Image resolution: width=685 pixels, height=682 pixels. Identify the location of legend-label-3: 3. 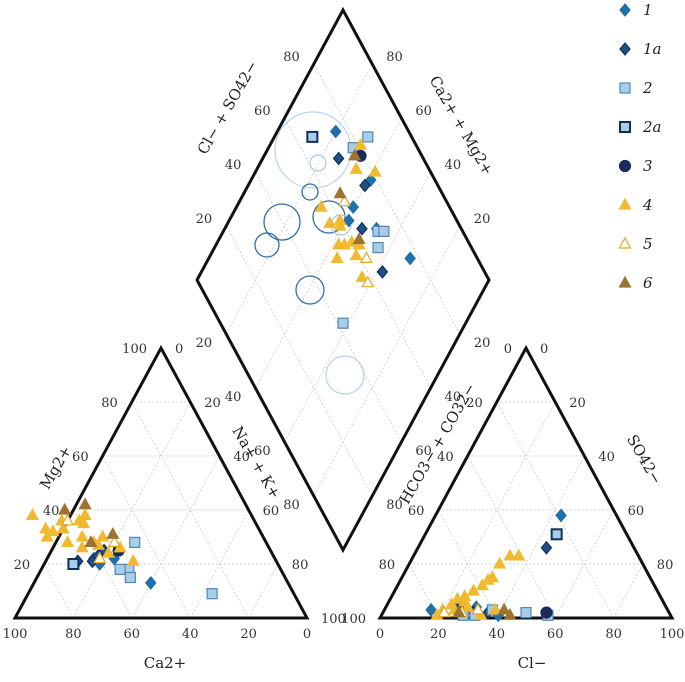
(648, 166).